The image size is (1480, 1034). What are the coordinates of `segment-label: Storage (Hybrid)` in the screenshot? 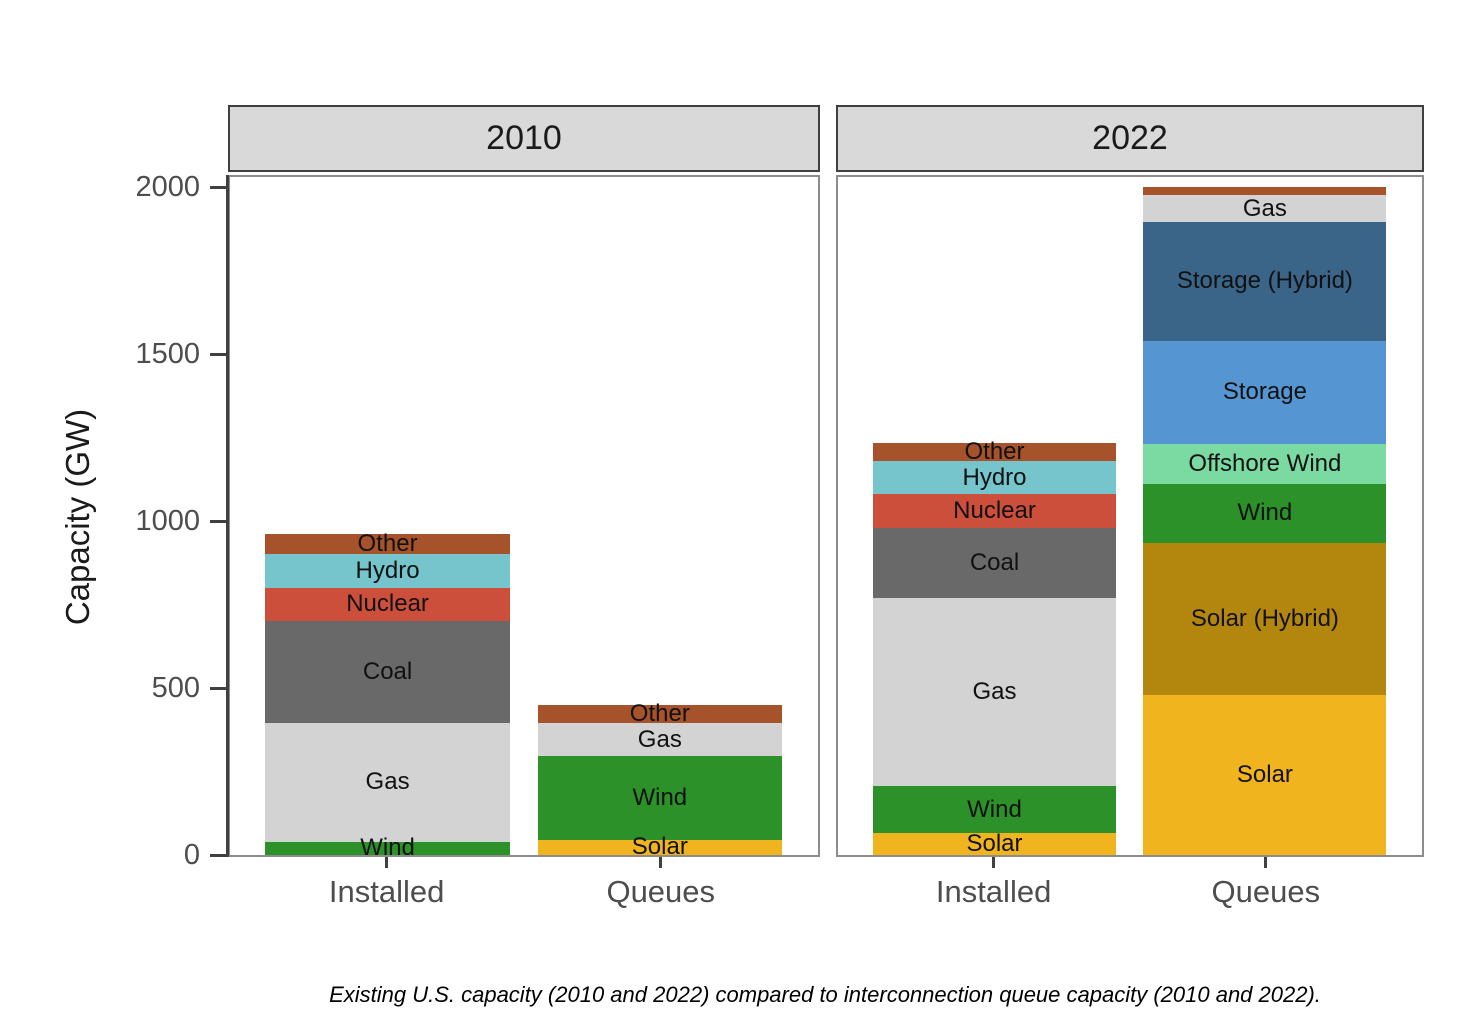 It's located at (1264, 281).